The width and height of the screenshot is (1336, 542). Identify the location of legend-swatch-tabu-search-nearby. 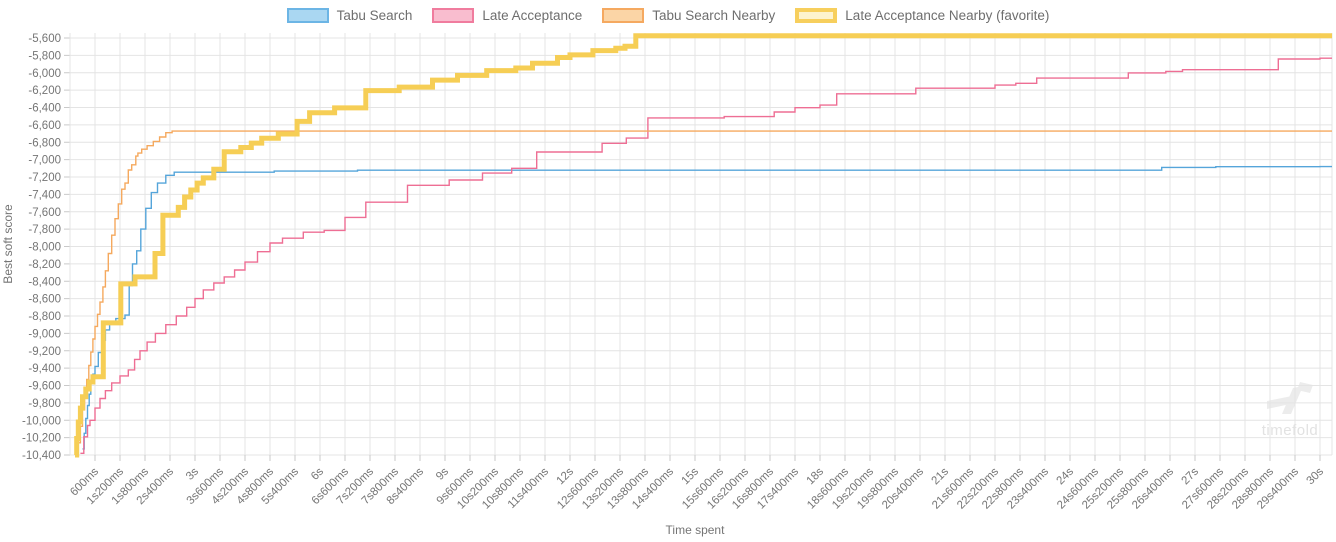
(623, 15).